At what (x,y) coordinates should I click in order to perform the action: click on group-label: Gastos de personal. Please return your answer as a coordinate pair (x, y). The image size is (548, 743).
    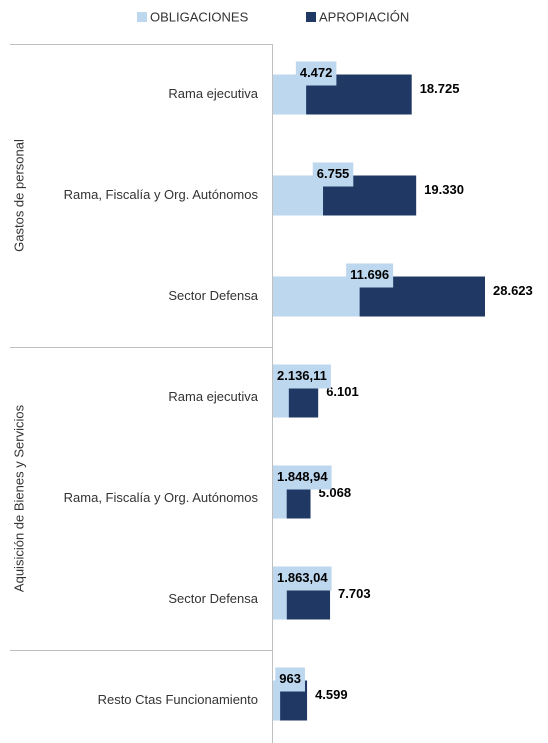
    Looking at the image, I should click on (18, 195).